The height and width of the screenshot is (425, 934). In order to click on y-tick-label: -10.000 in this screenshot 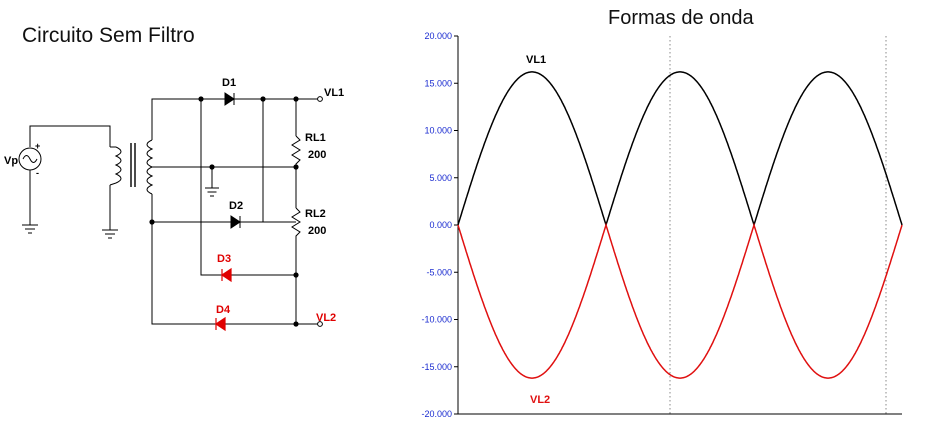, I will do `click(436, 320)`.